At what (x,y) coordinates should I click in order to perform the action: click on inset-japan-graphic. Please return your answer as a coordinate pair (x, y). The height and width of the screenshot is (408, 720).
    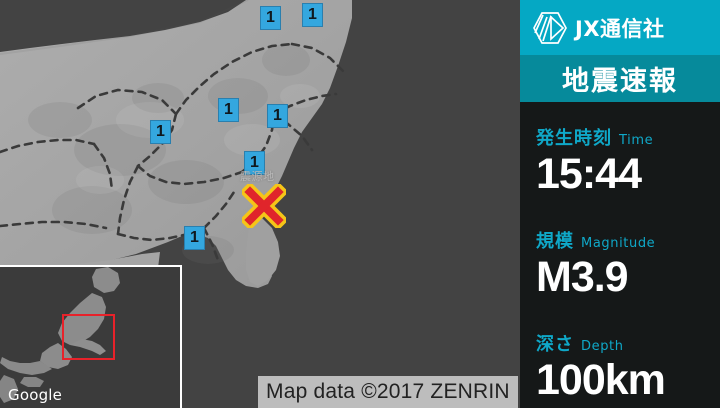
    Looking at the image, I should click on (90, 337).